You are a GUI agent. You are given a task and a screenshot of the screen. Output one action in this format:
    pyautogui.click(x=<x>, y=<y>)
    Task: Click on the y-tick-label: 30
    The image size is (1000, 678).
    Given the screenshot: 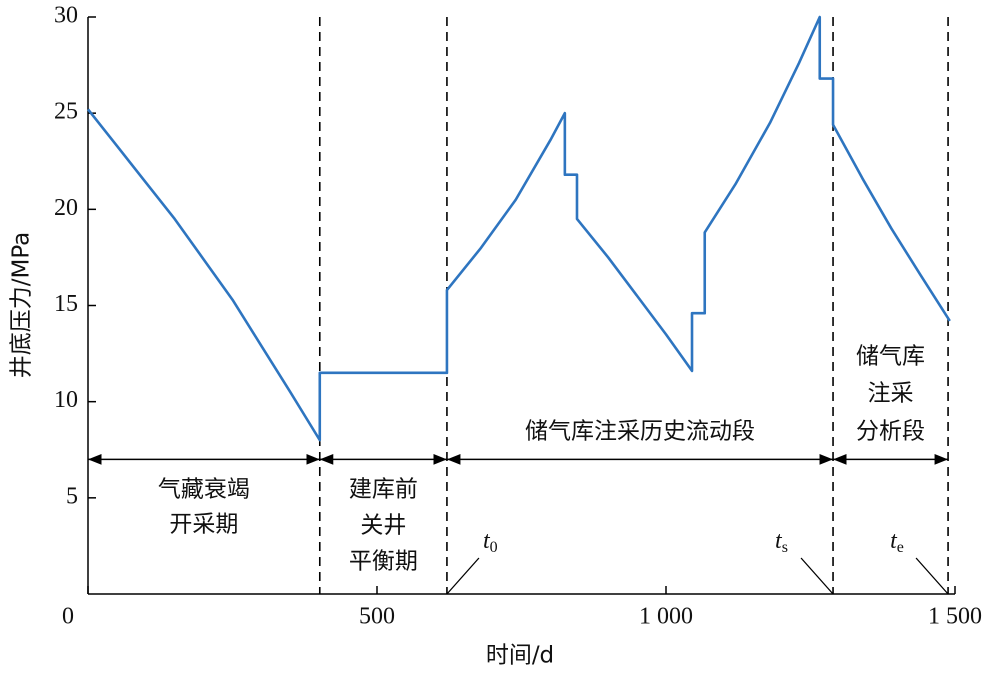 What is the action you would take?
    pyautogui.click(x=66, y=16)
    